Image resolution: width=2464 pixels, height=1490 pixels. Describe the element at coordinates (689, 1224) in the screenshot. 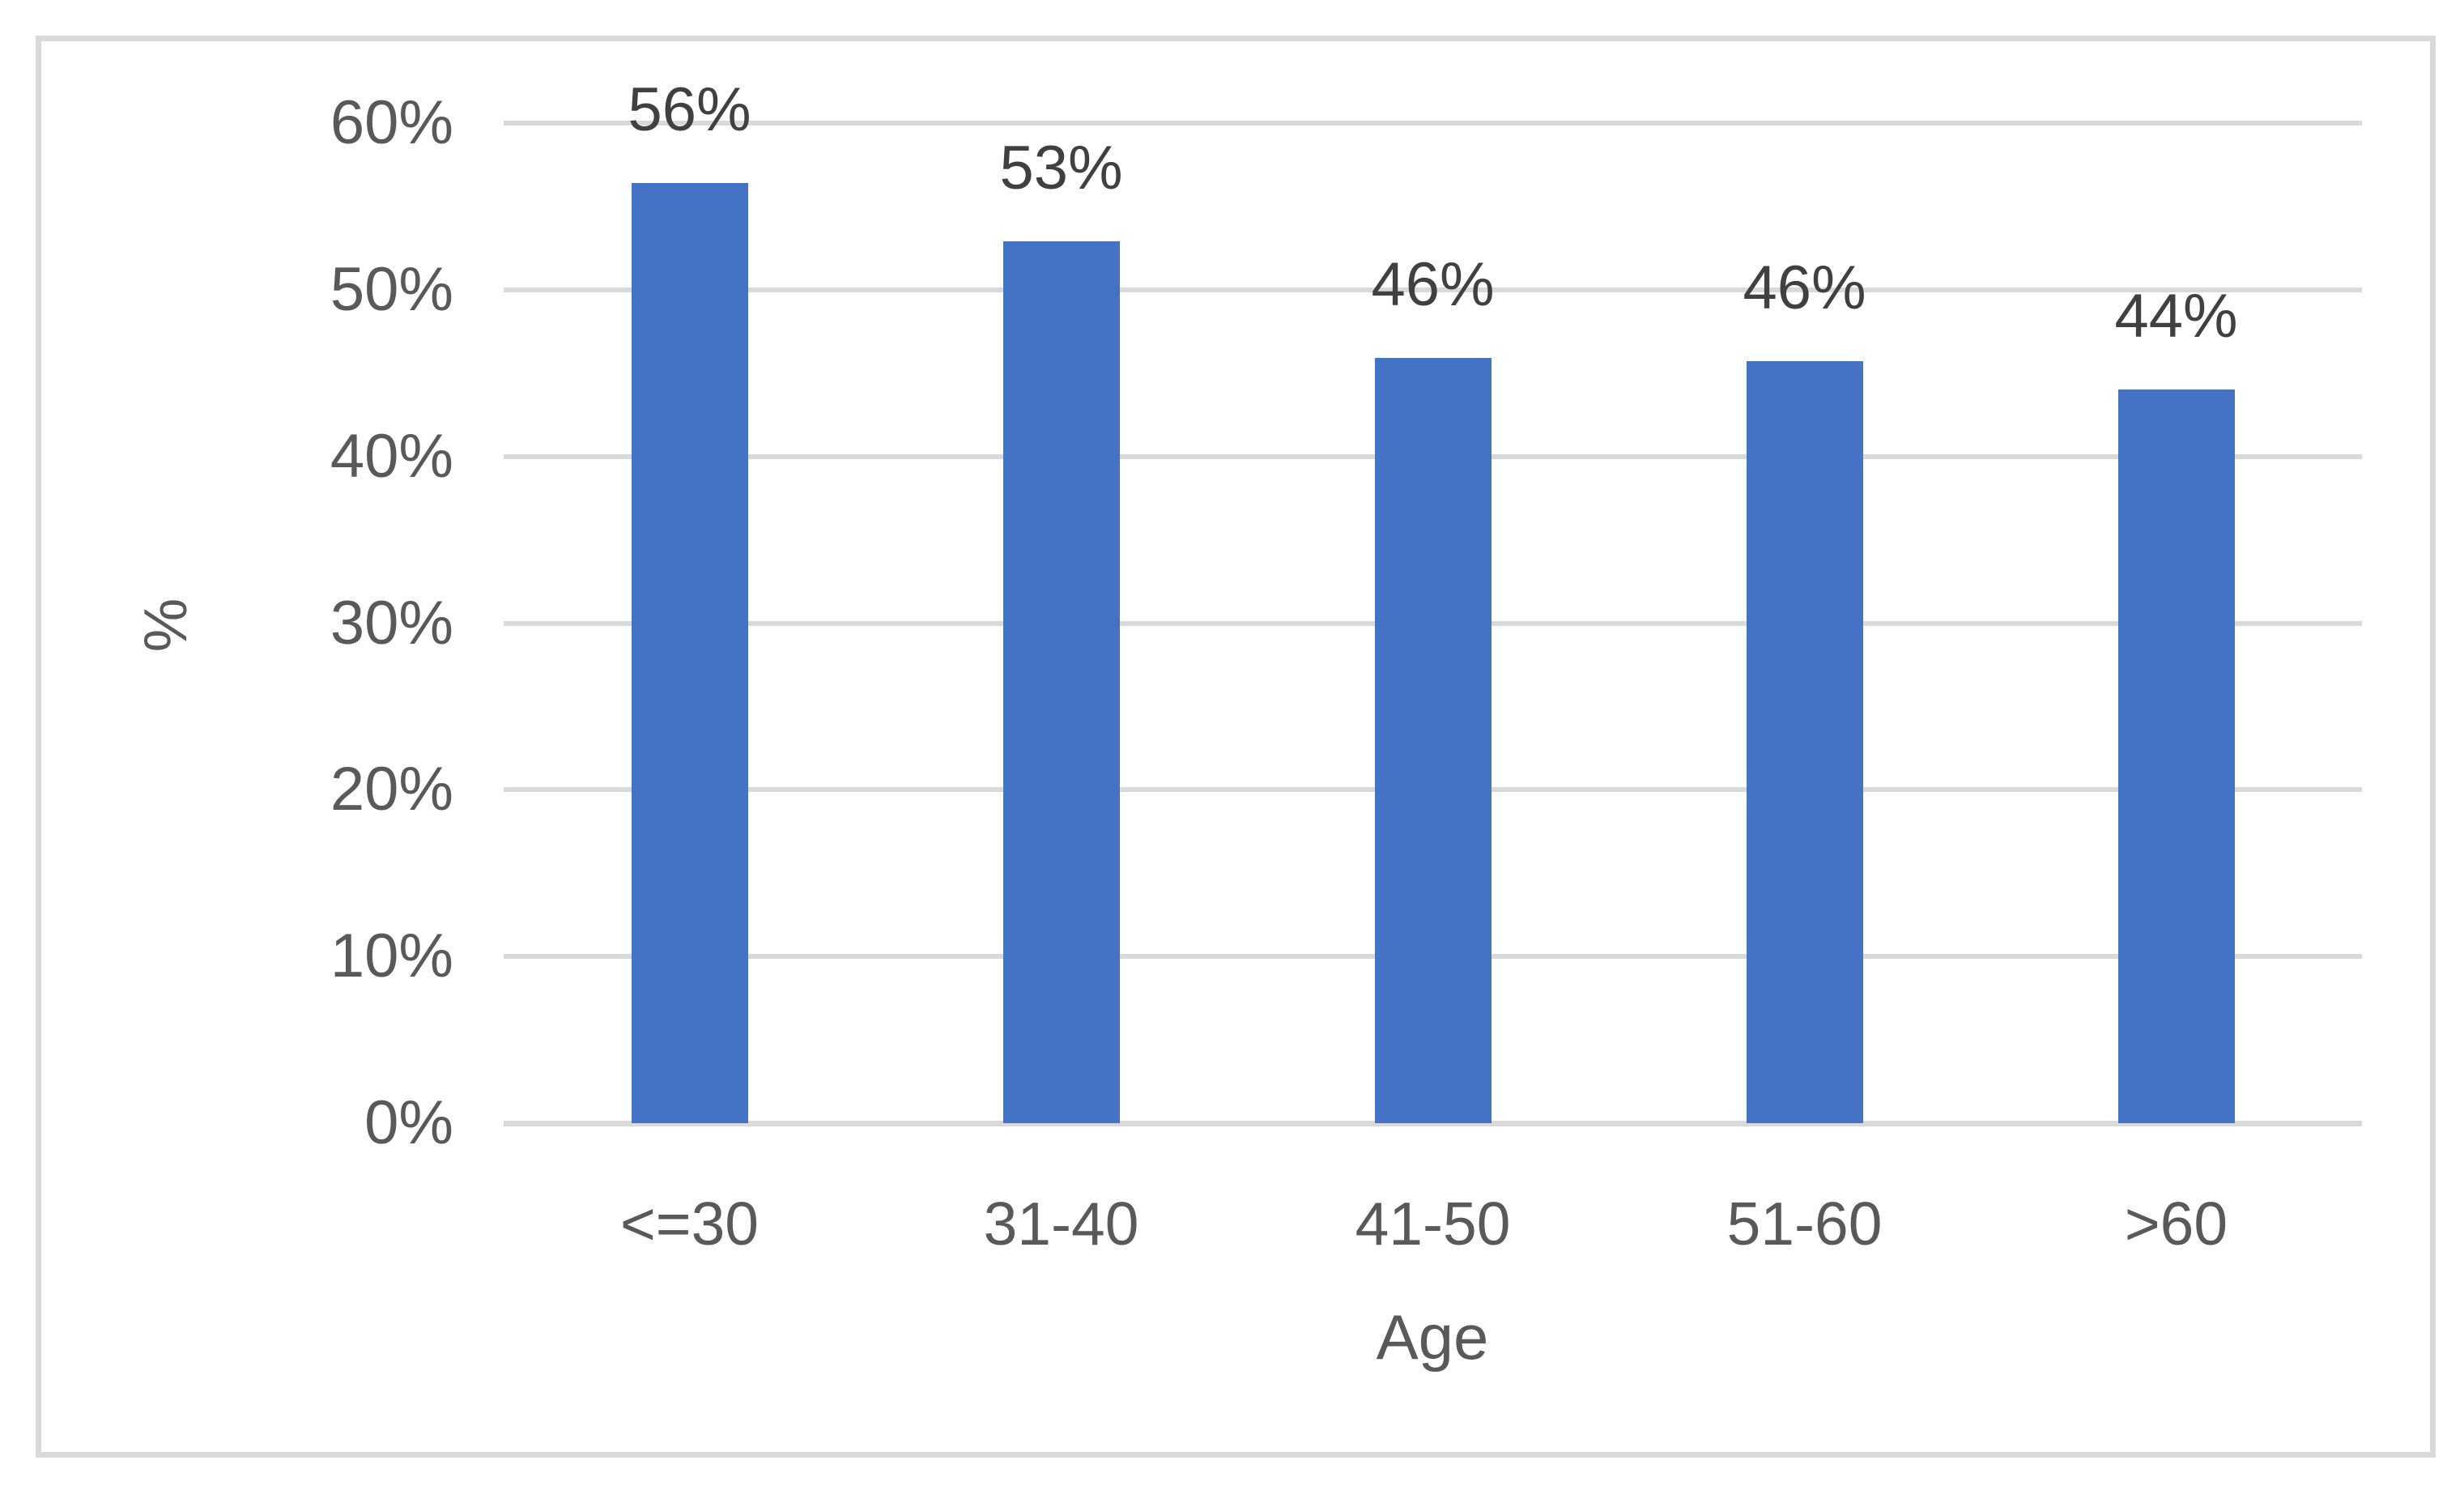

I see `x-tick-label: <=30` at that location.